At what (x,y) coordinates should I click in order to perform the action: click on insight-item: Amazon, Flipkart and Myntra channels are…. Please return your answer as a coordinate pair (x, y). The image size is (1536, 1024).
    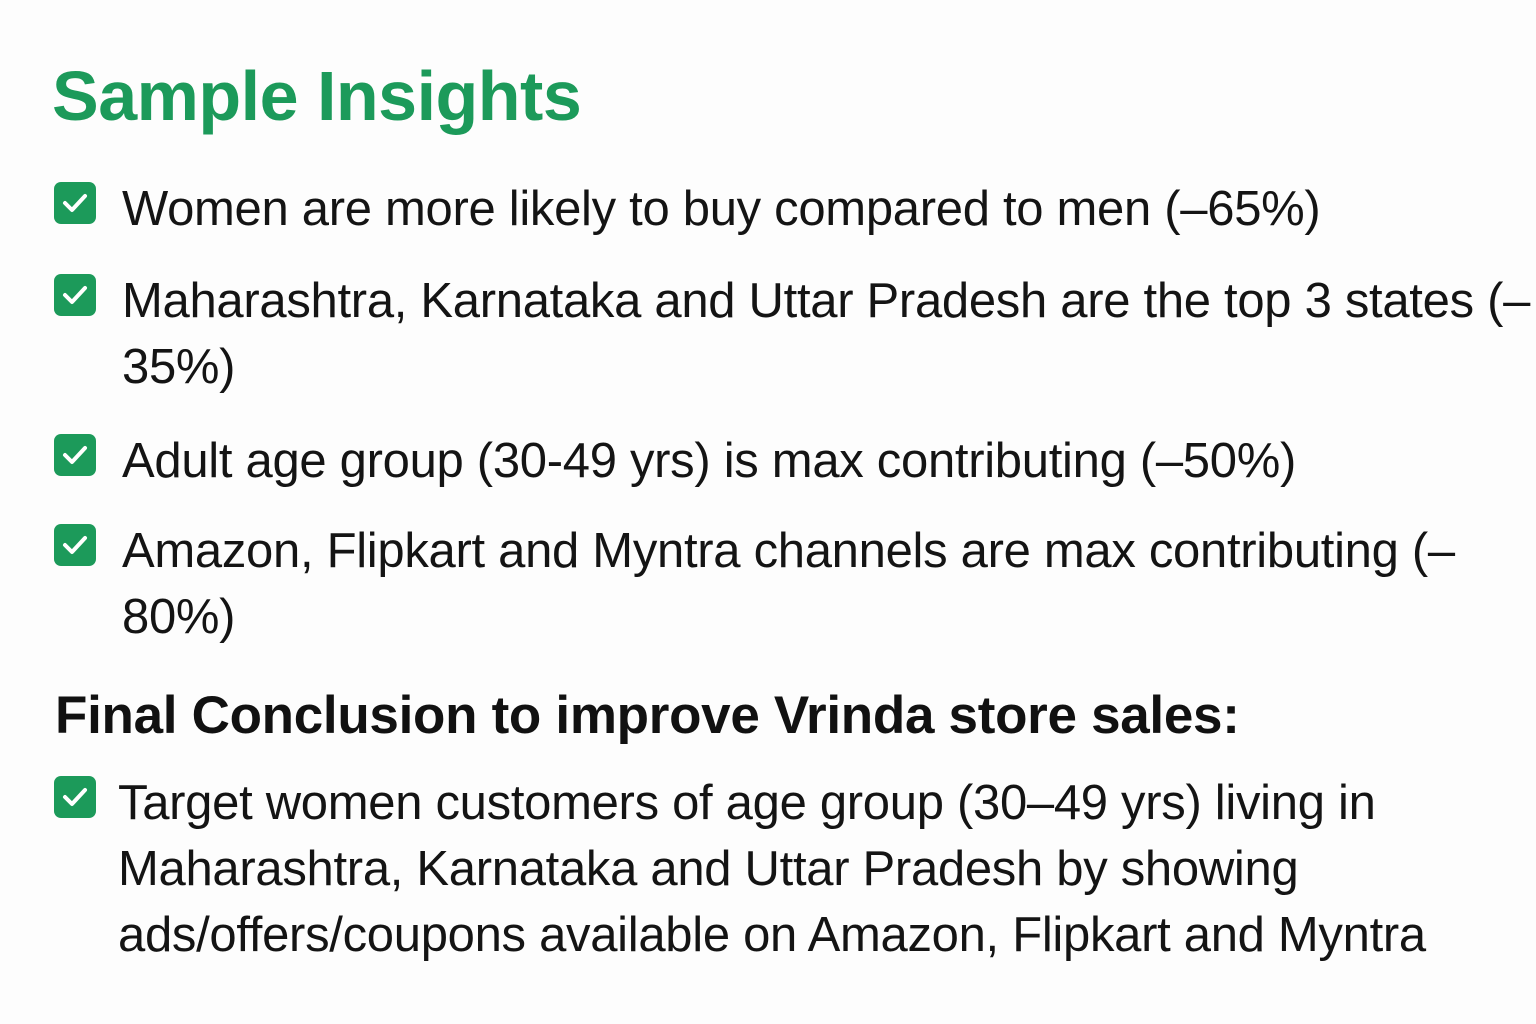
    Looking at the image, I should click on (768, 584).